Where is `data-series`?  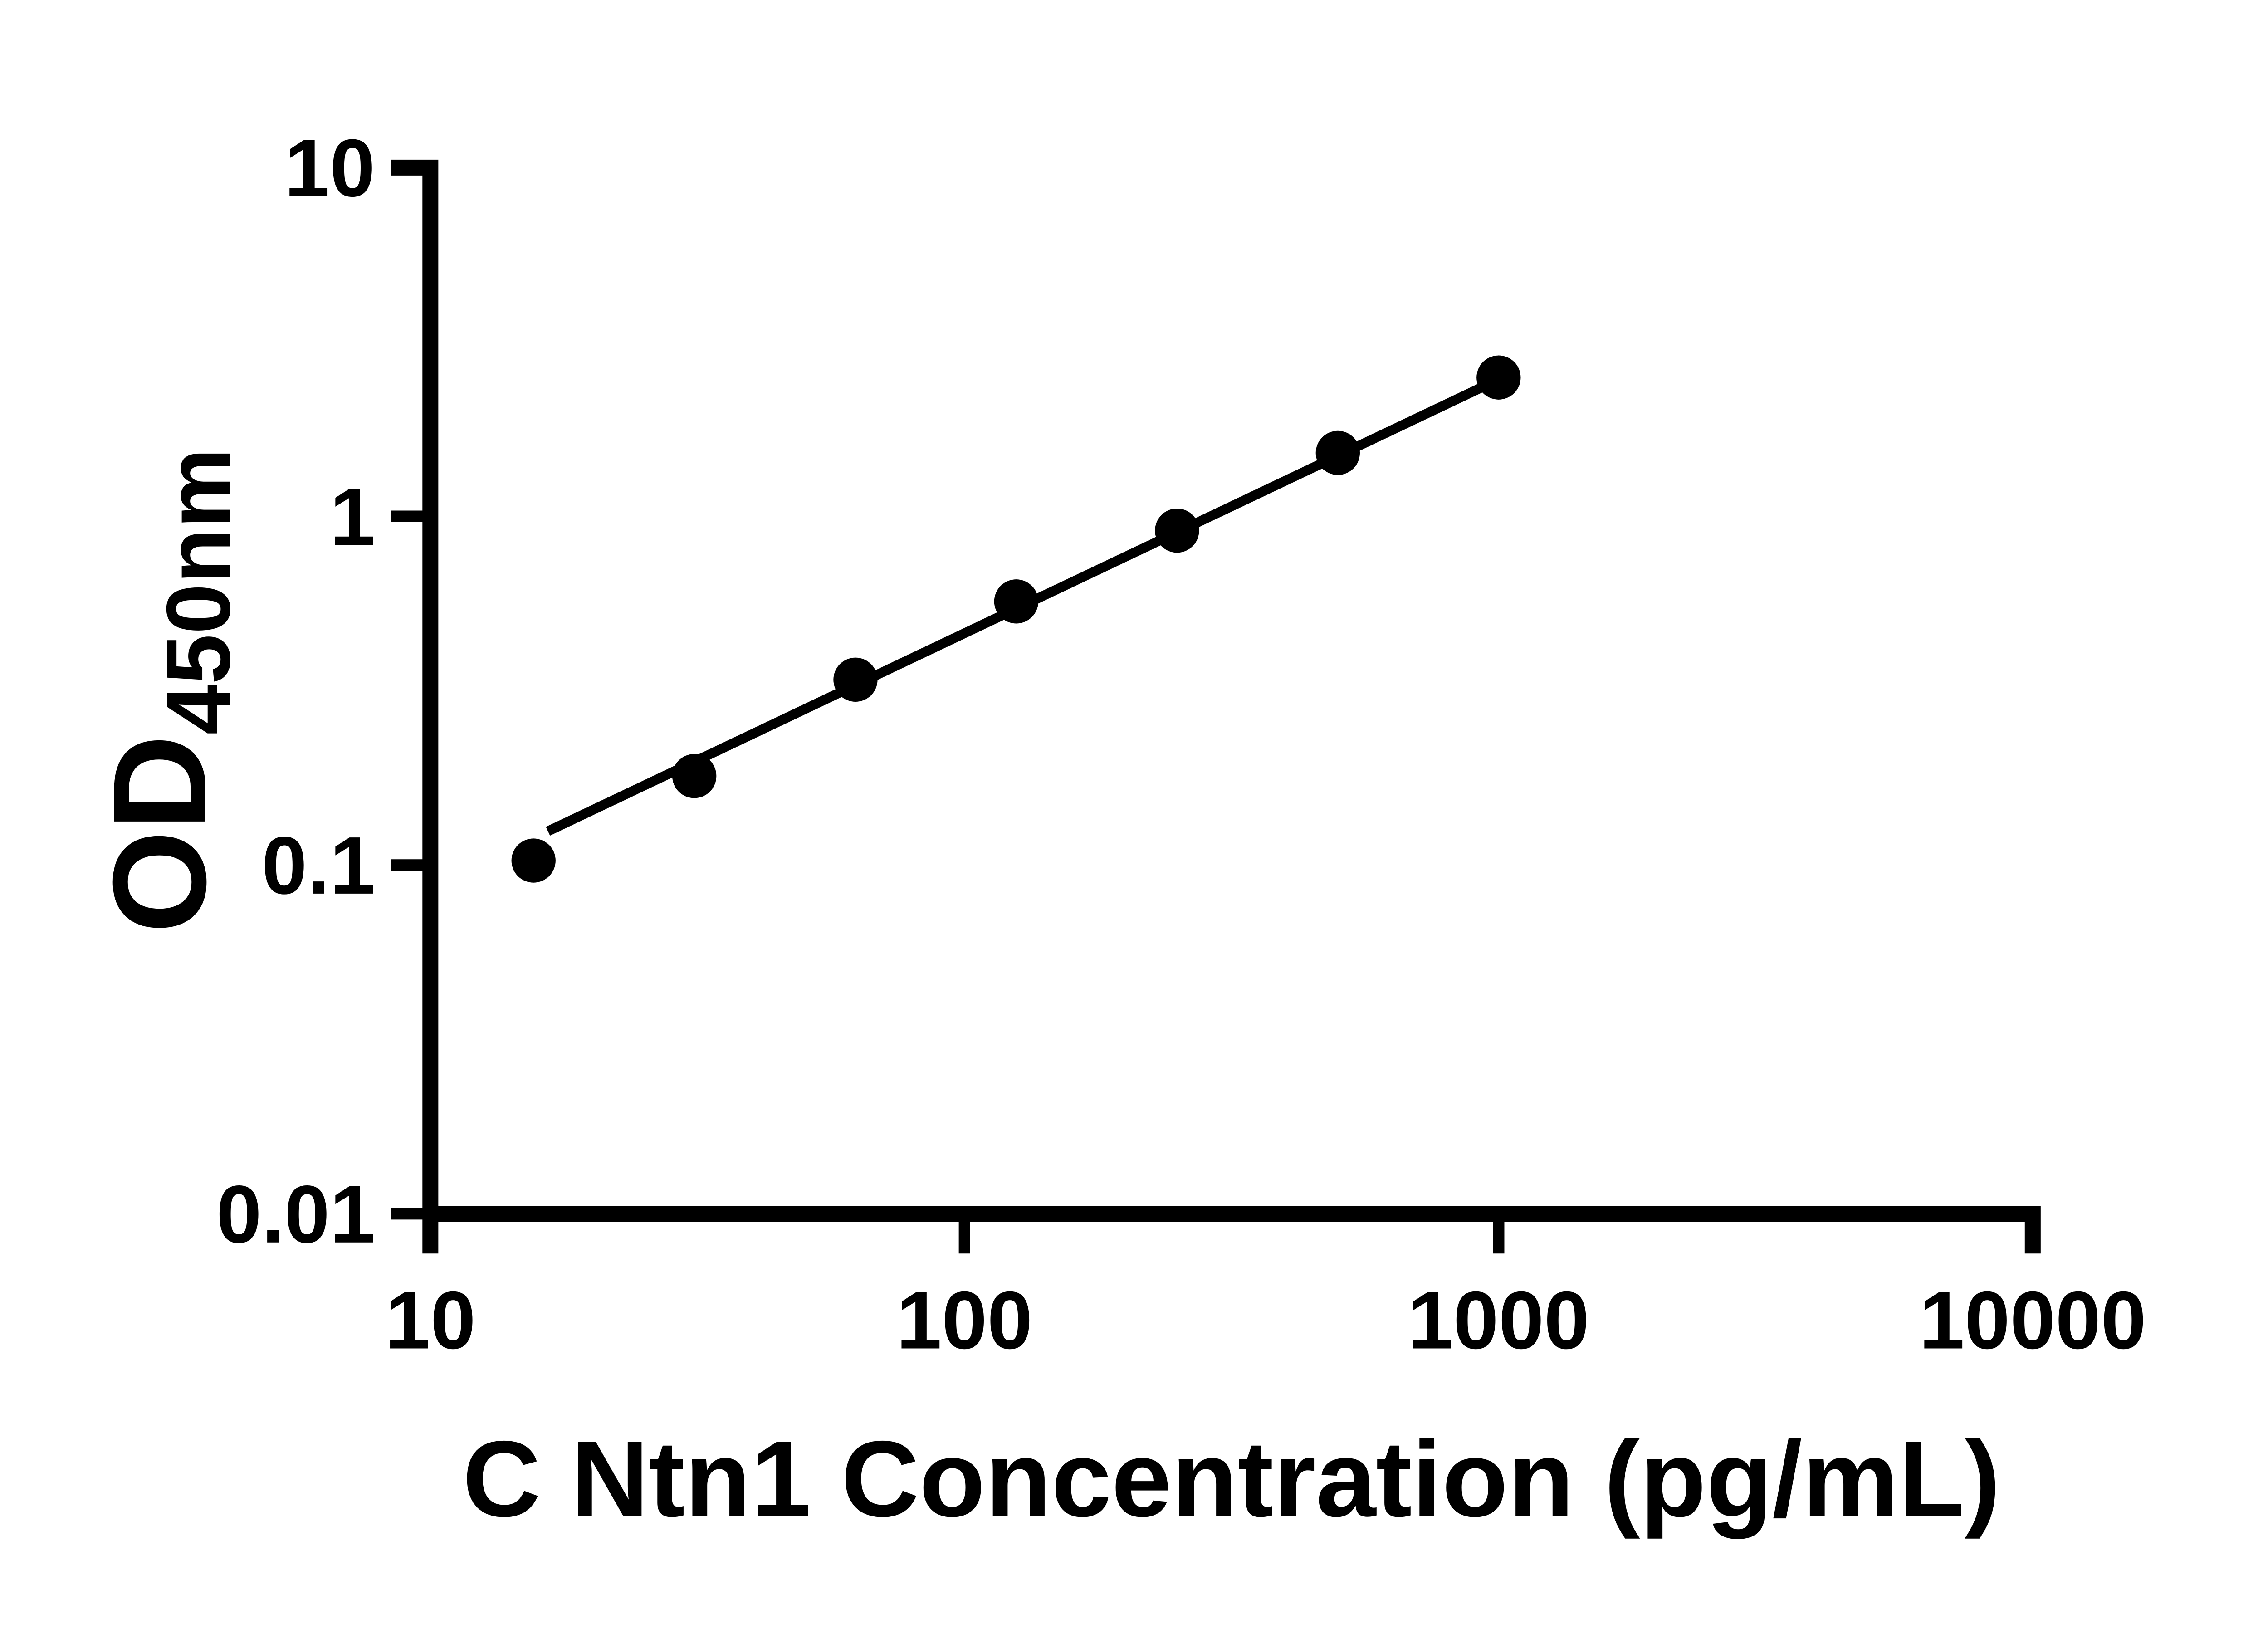
data-series is located at coordinates (1016, 619).